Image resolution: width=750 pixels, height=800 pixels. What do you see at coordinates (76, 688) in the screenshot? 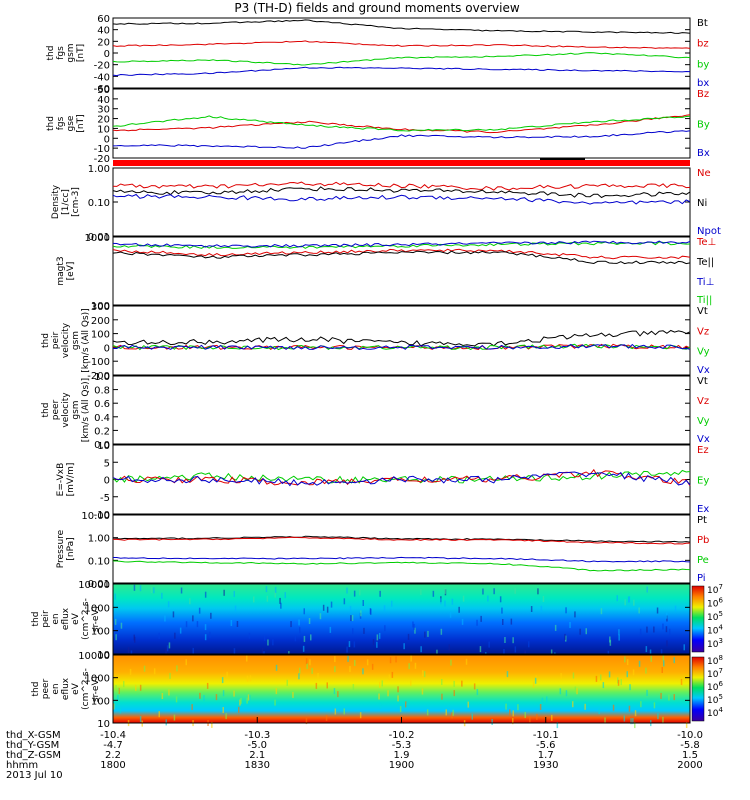
I see `y-axis-label: eV` at bounding box center [76, 688].